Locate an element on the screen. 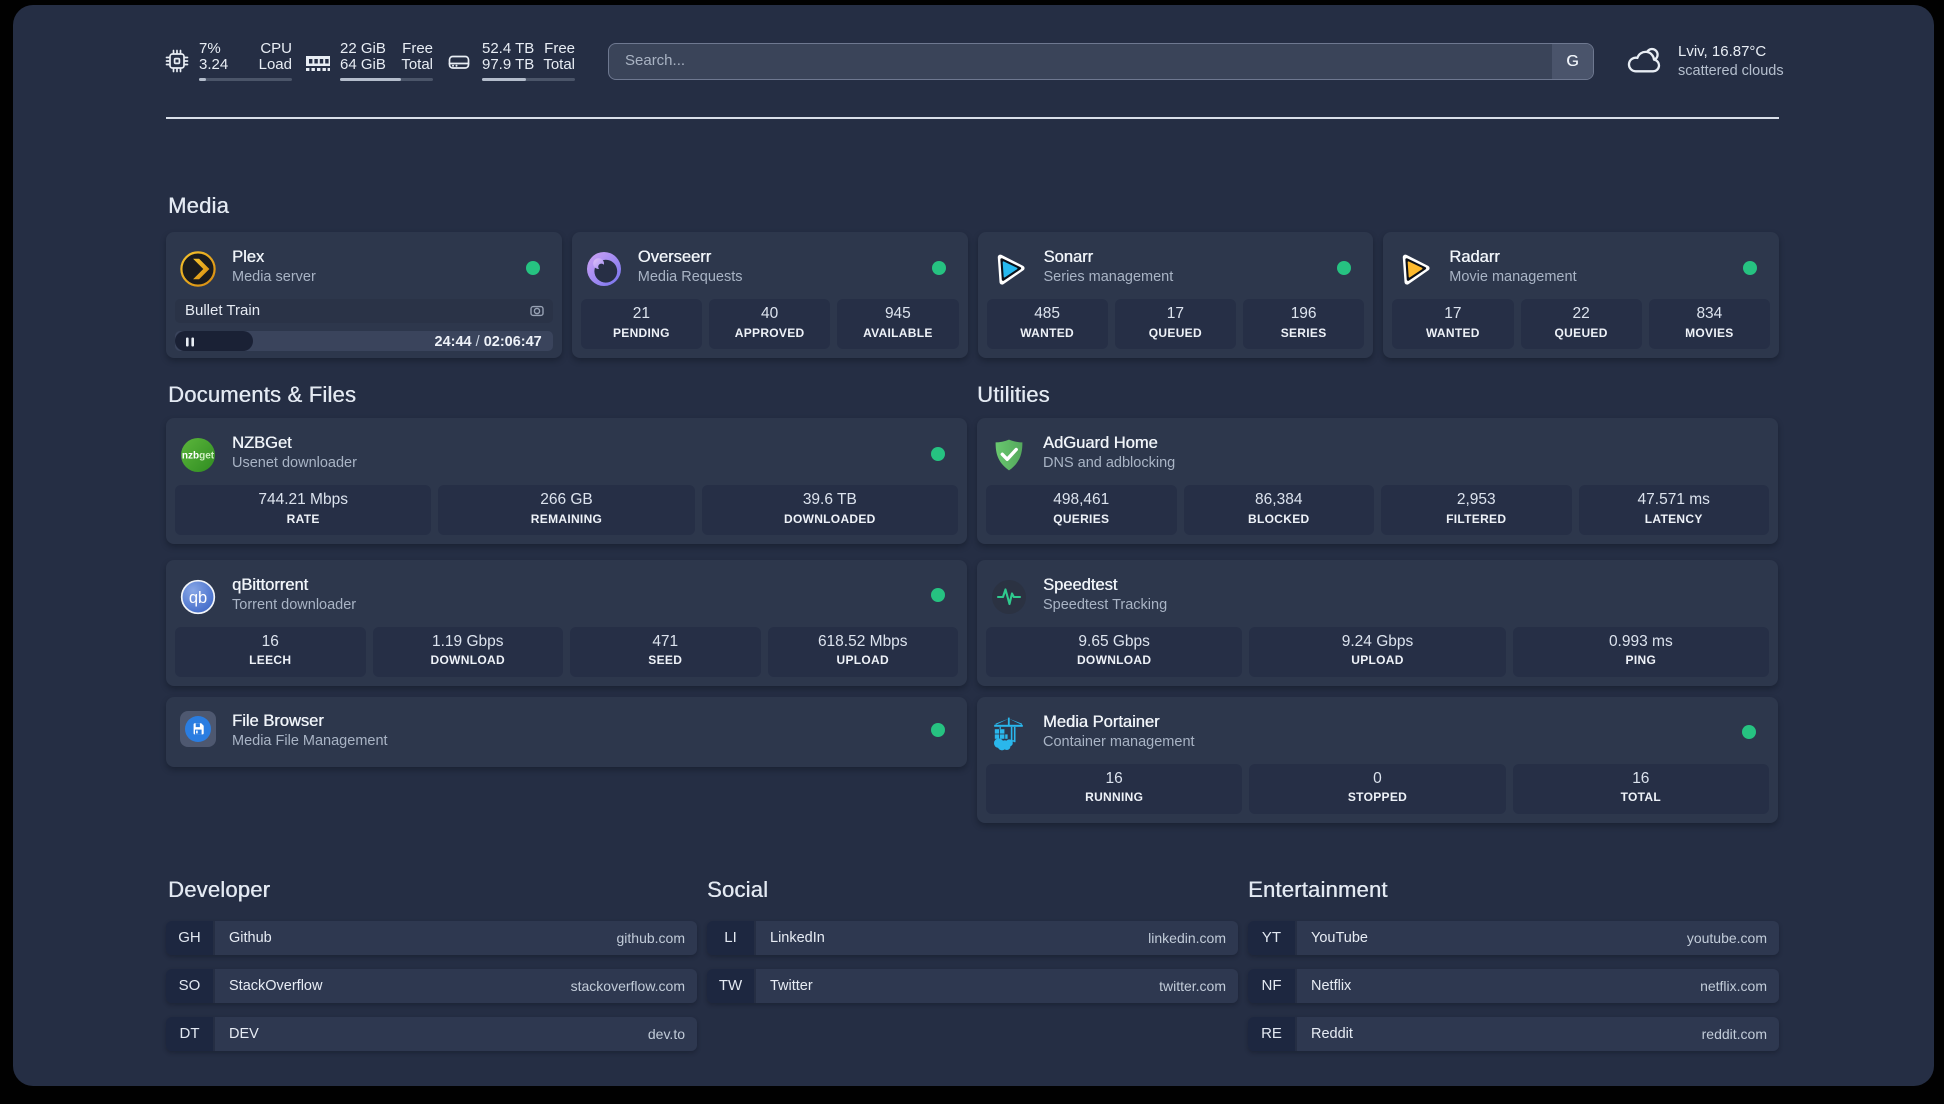 This screenshot has width=1944, height=1104. svg-text: nzbget is located at coordinates (198, 456).